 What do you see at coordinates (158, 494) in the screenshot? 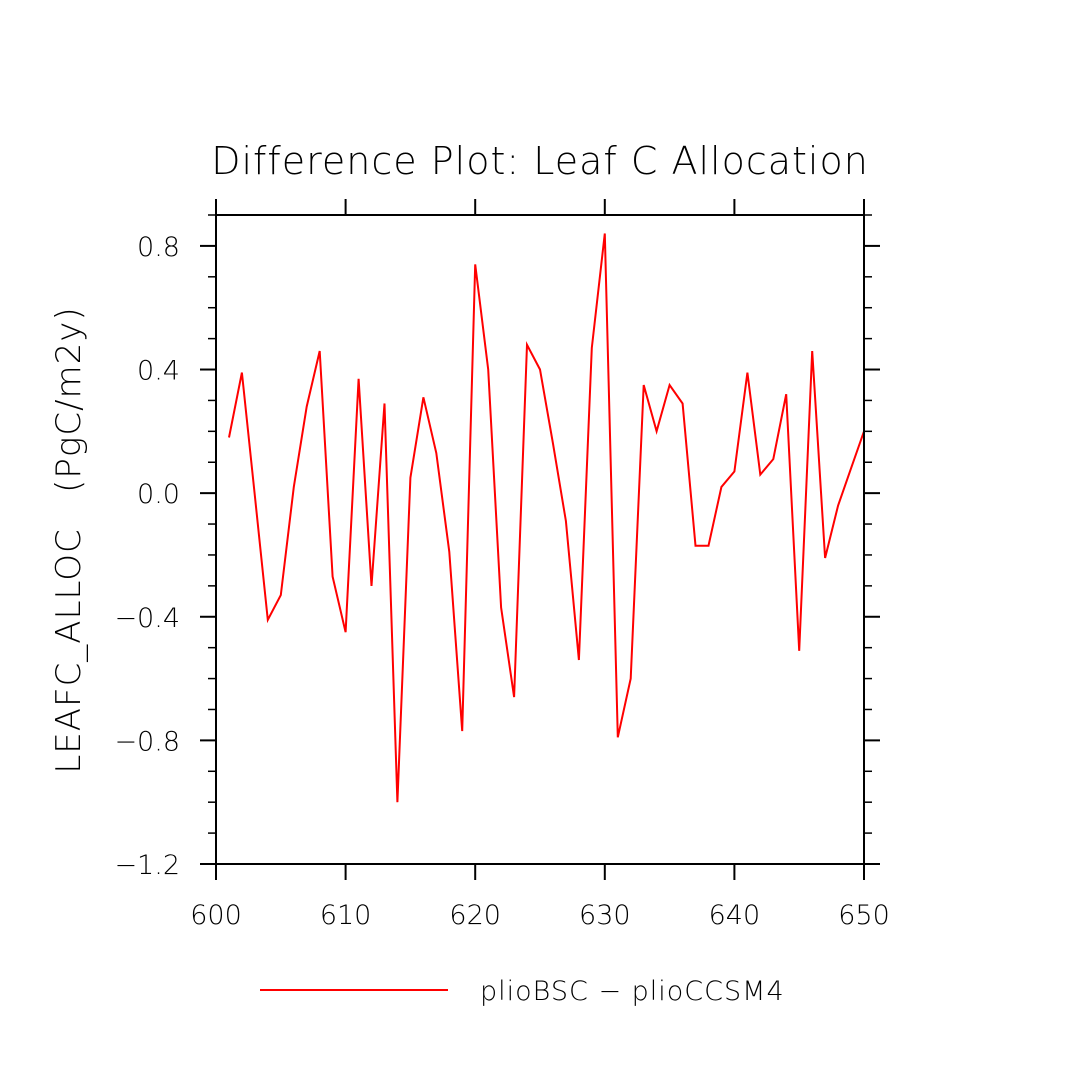
I see `y-tick-label: 0.0` at bounding box center [158, 494].